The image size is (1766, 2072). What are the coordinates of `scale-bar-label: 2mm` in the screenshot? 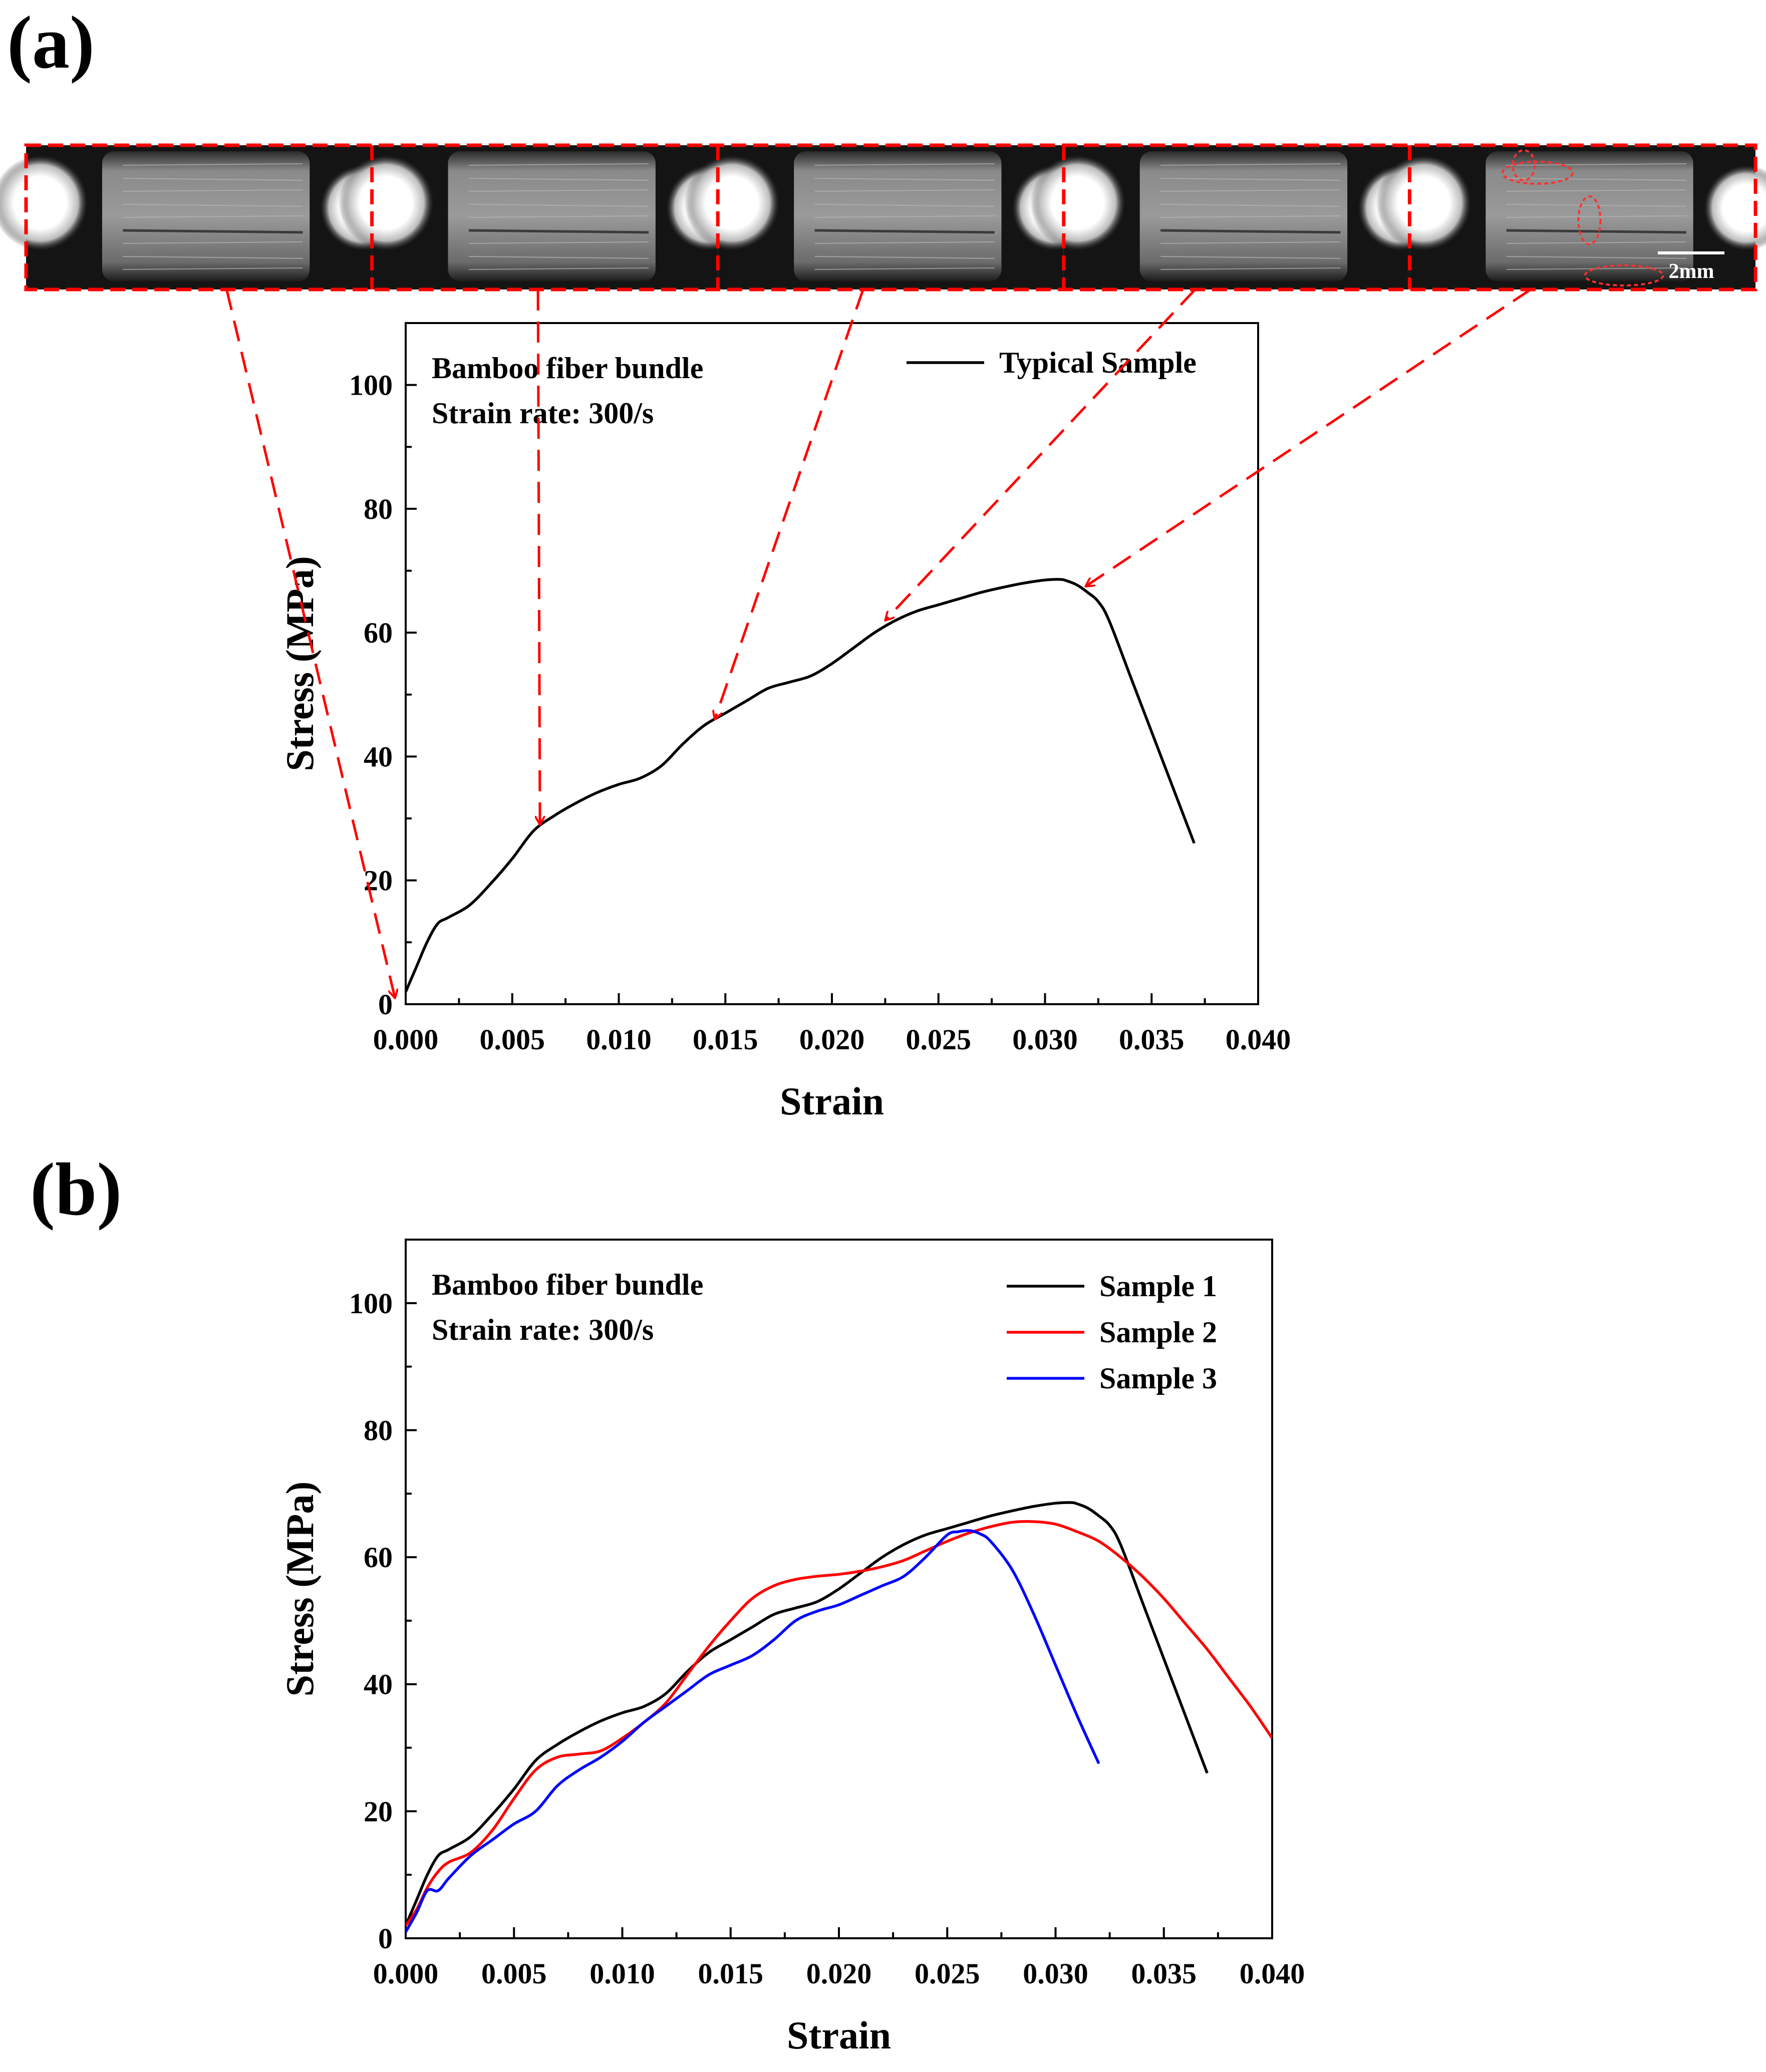 It's located at (1691, 271).